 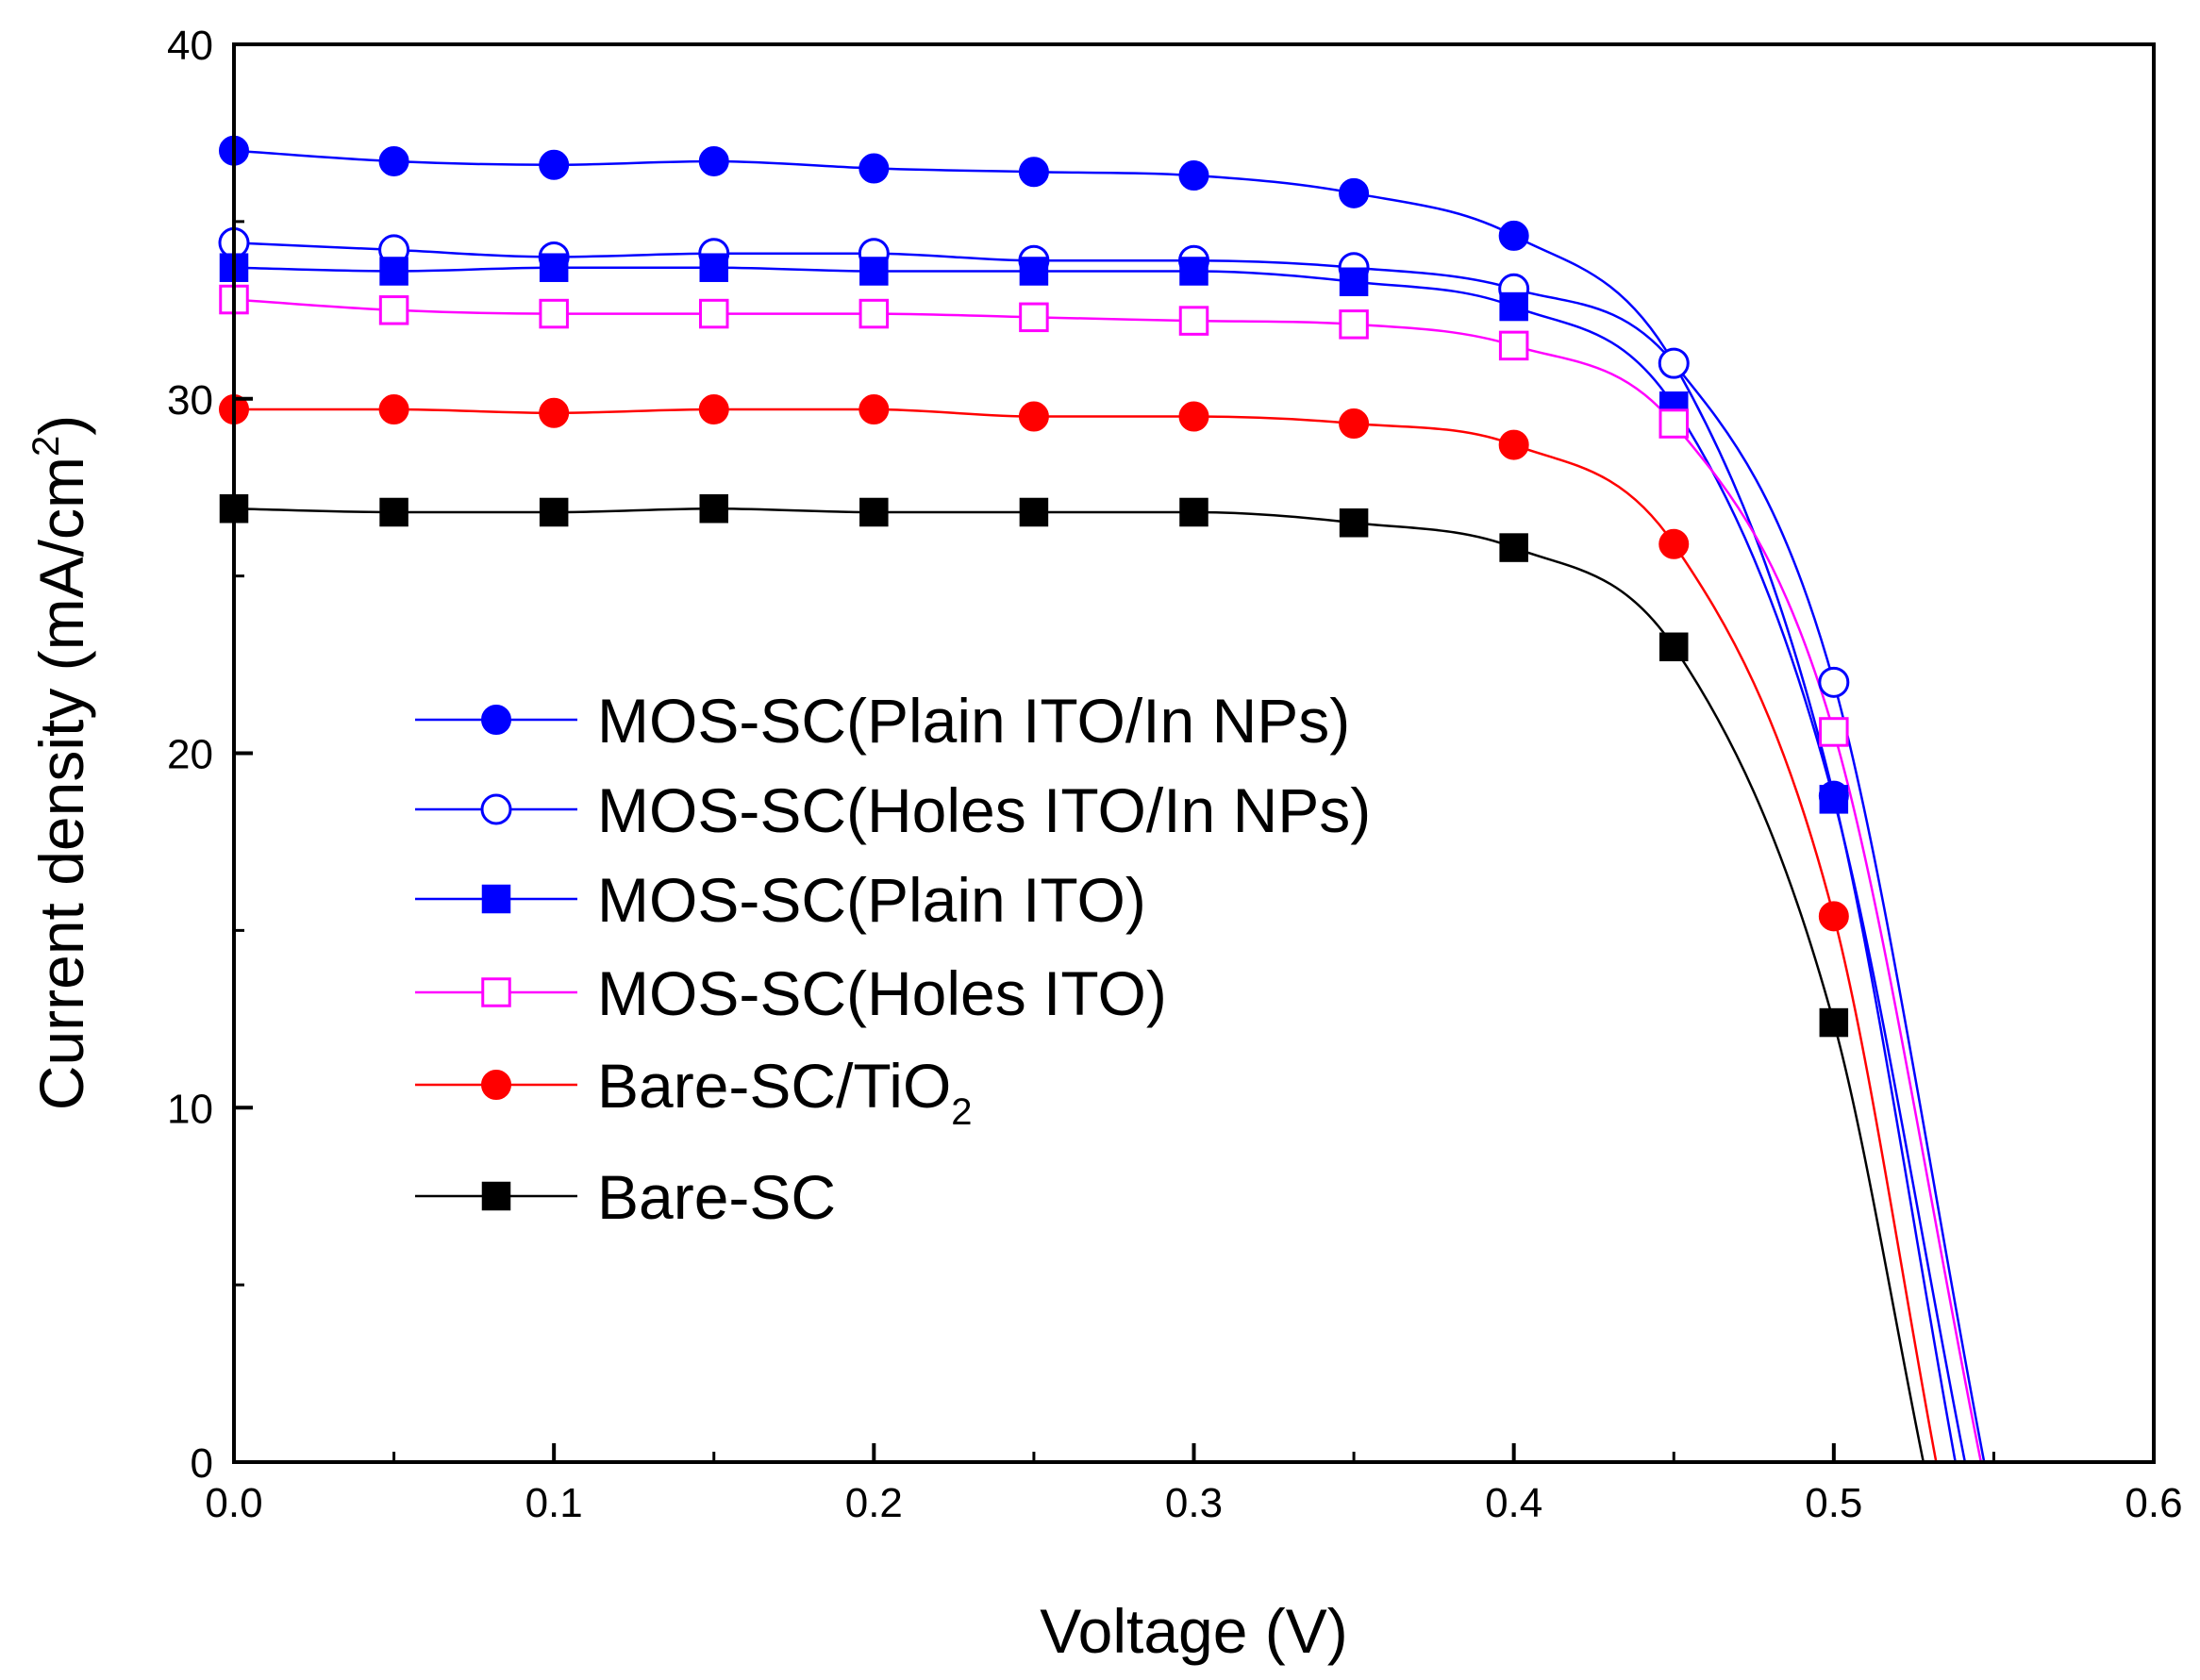 What do you see at coordinates (190, 400) in the screenshot?
I see `y-tick-label: 30` at bounding box center [190, 400].